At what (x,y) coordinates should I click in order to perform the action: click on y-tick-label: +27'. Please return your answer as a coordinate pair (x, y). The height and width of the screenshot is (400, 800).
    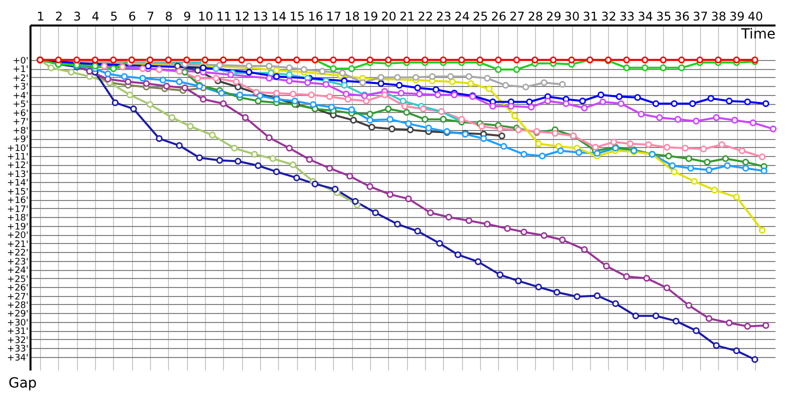
    Looking at the image, I should click on (17, 297).